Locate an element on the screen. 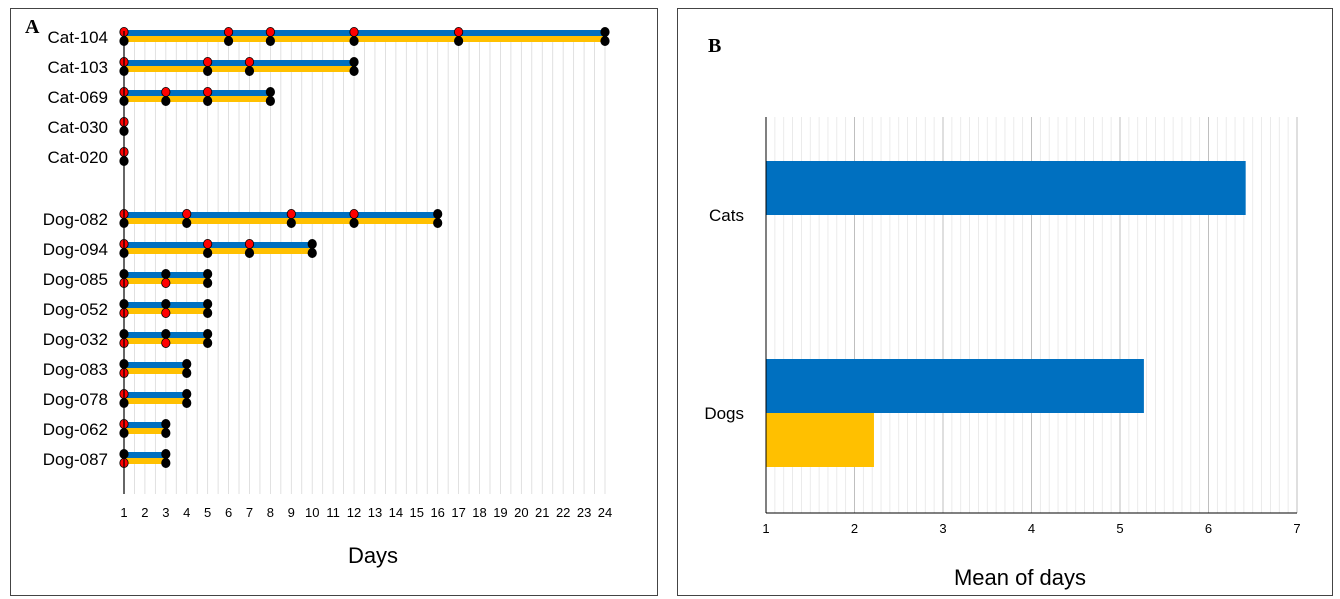  category-label: Dog-087 is located at coordinates (75, 459).